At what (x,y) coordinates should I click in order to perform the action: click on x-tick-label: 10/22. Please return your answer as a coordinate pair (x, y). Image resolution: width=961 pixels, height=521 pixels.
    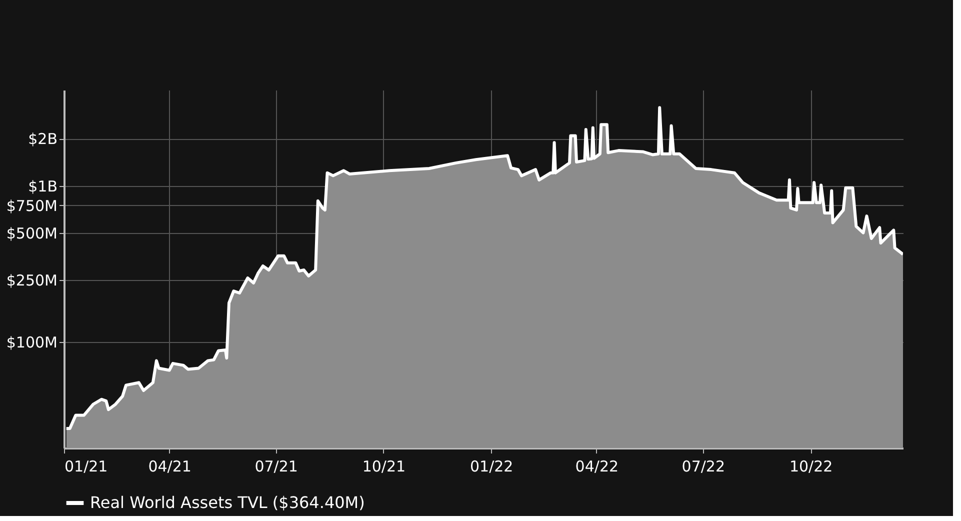
    Looking at the image, I should click on (811, 467).